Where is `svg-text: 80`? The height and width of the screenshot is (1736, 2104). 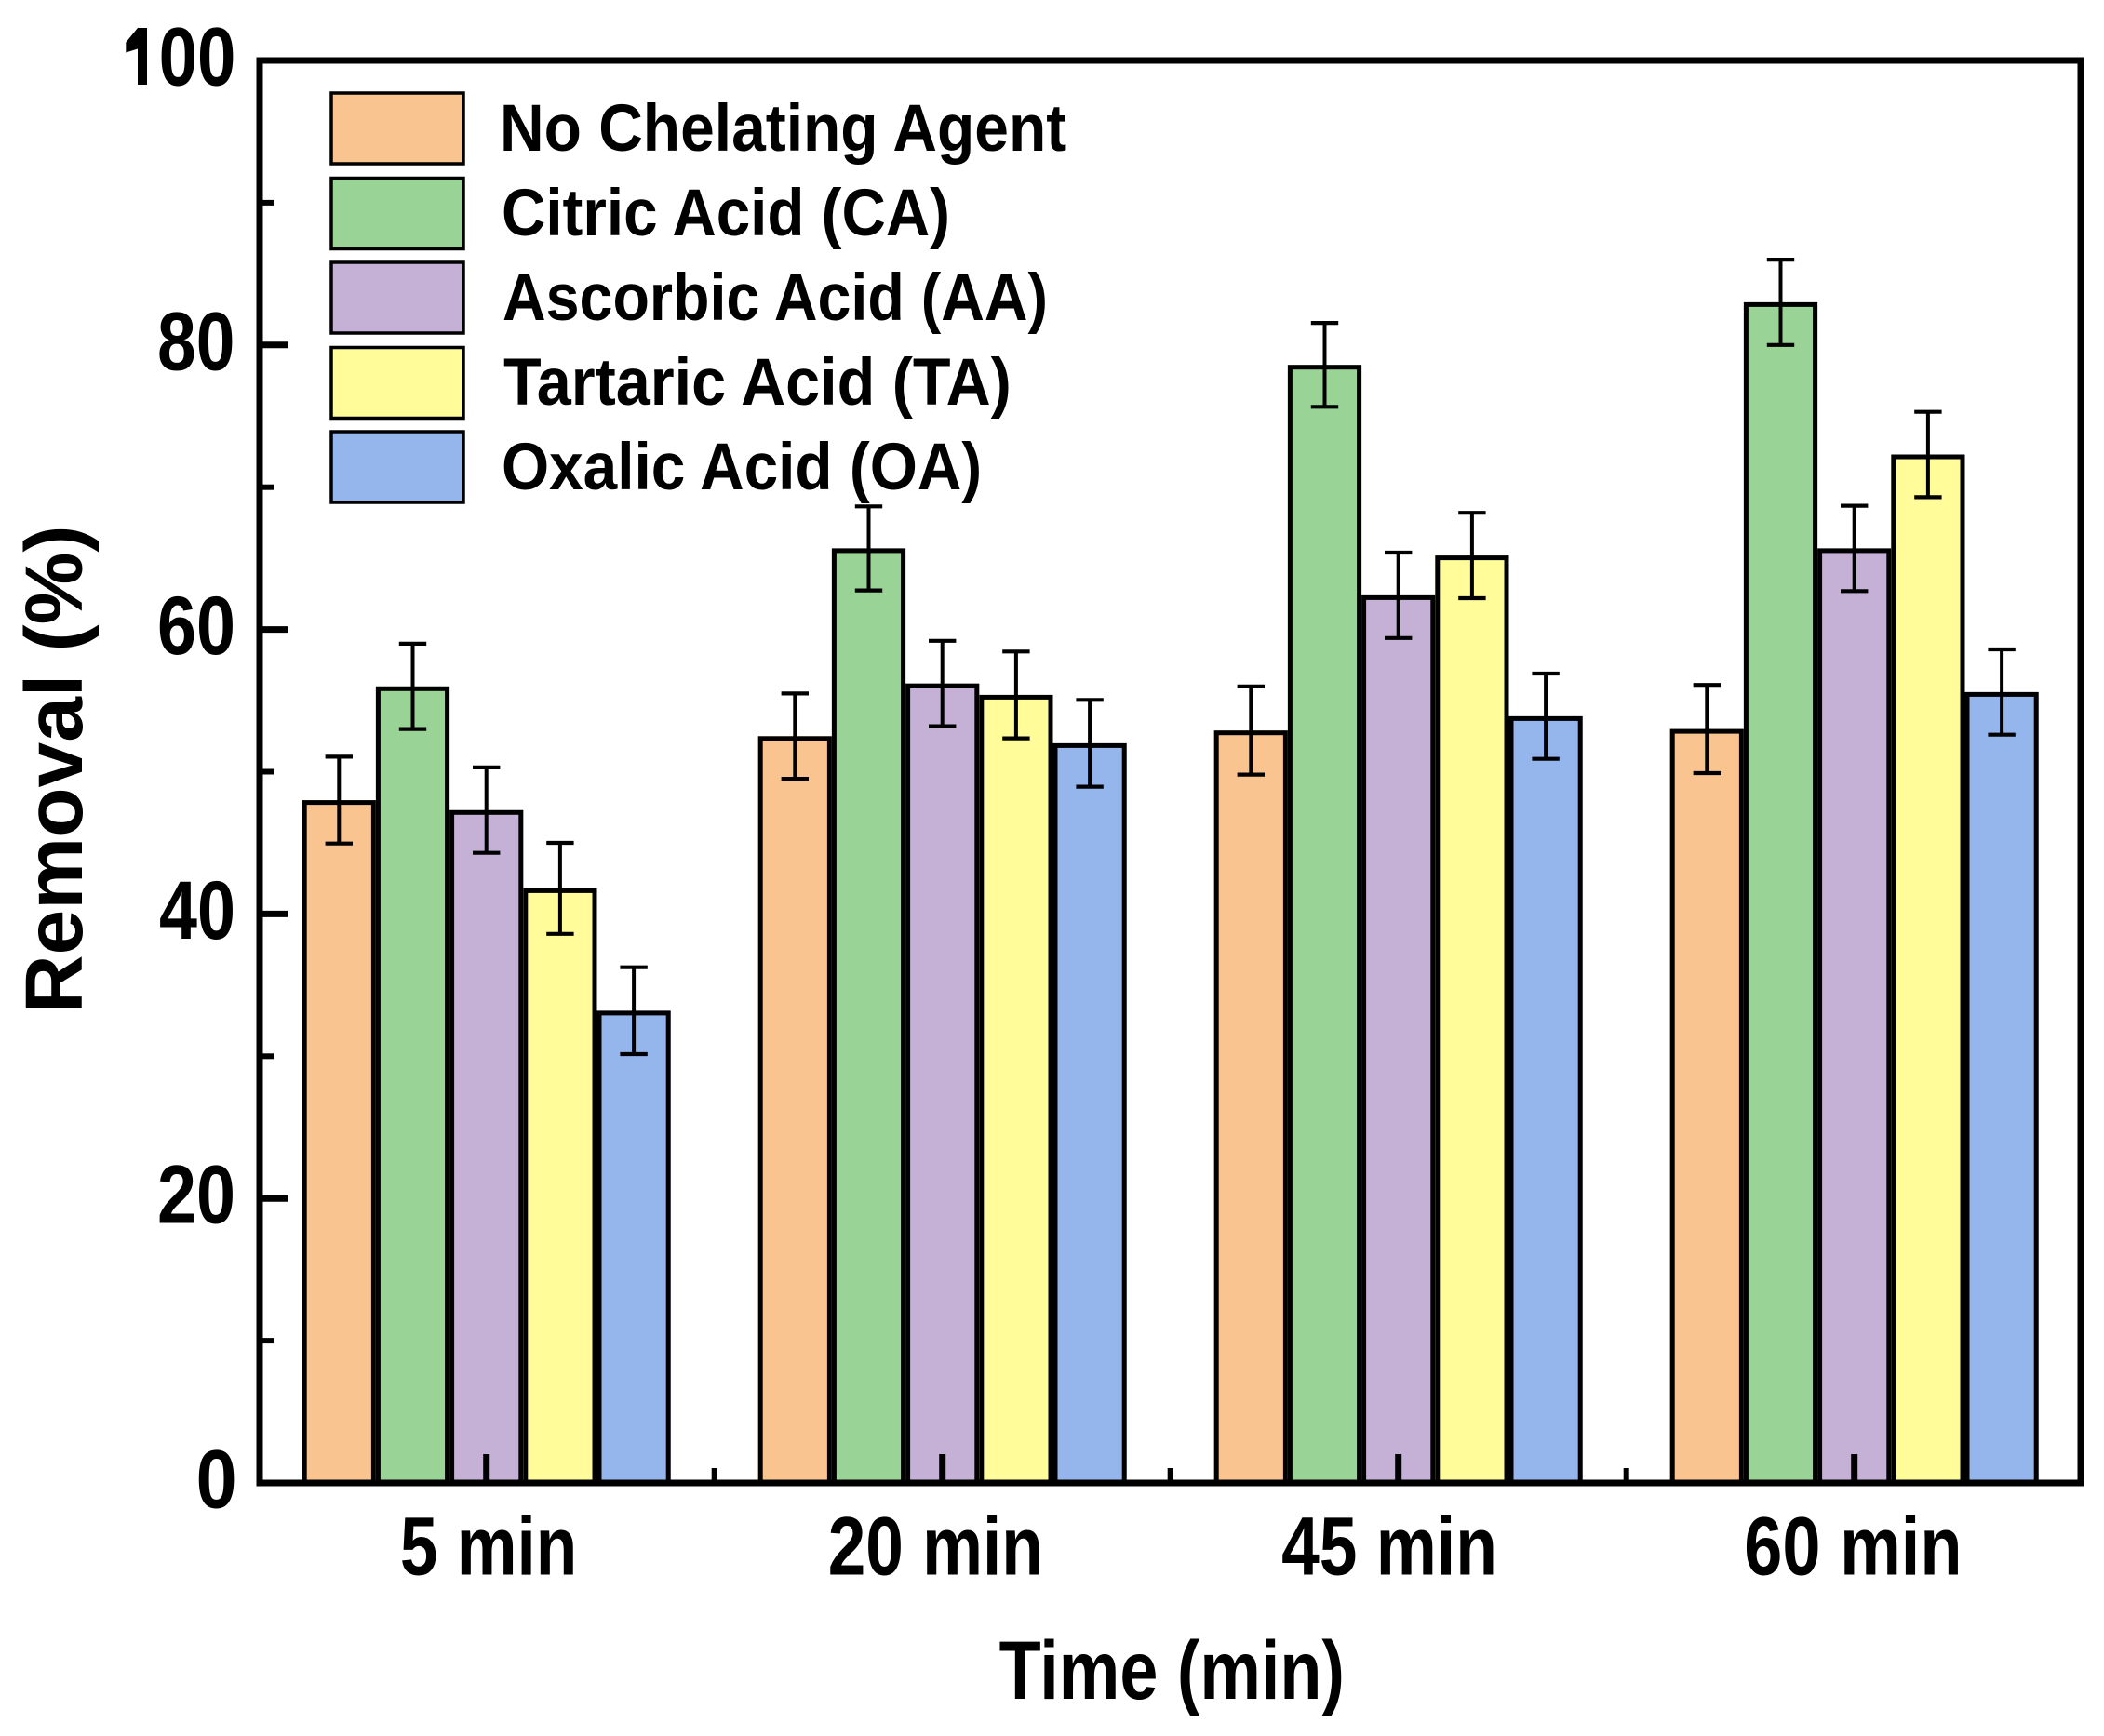
svg-text: 80 is located at coordinates (196, 340).